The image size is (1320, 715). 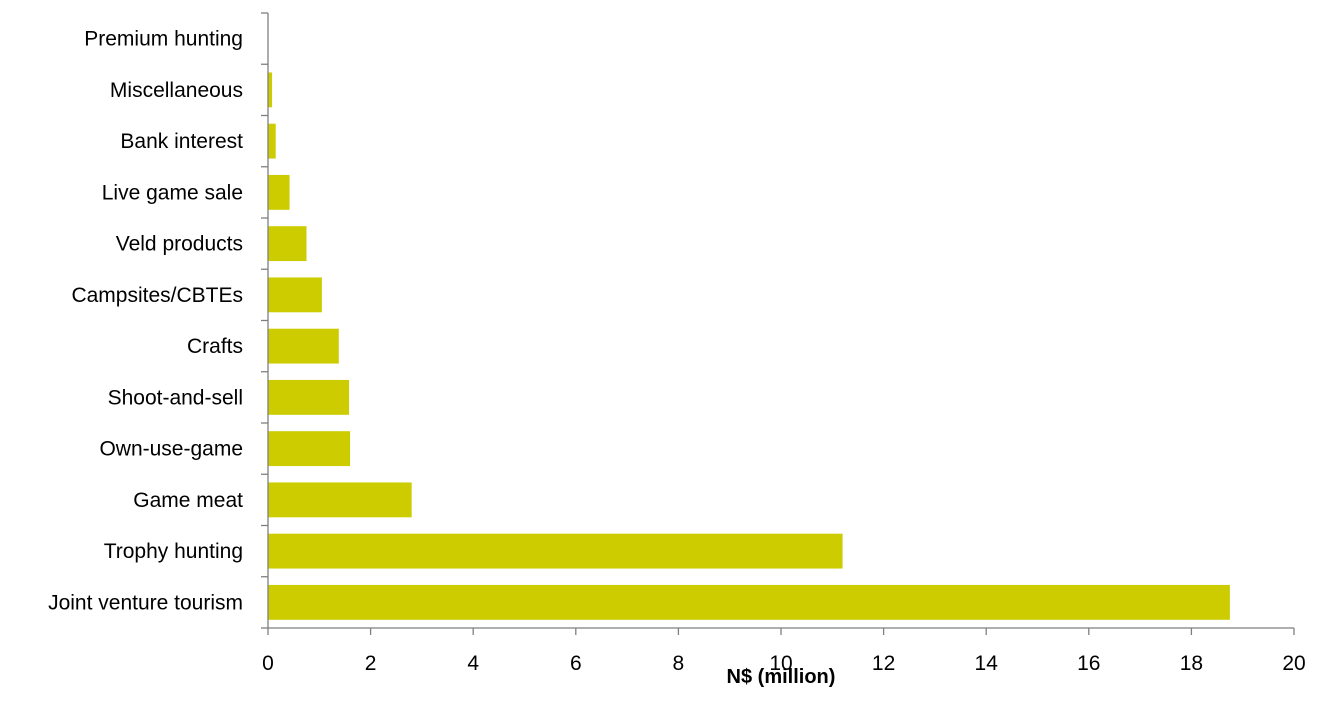 What do you see at coordinates (555, 551) in the screenshot?
I see `bar-trophy-hunting` at bounding box center [555, 551].